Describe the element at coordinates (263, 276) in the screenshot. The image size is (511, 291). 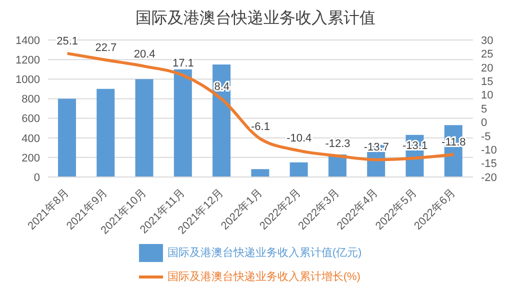
I see `legend-label: 国际及港澳台快递业务收入累计增长(%)` at that location.